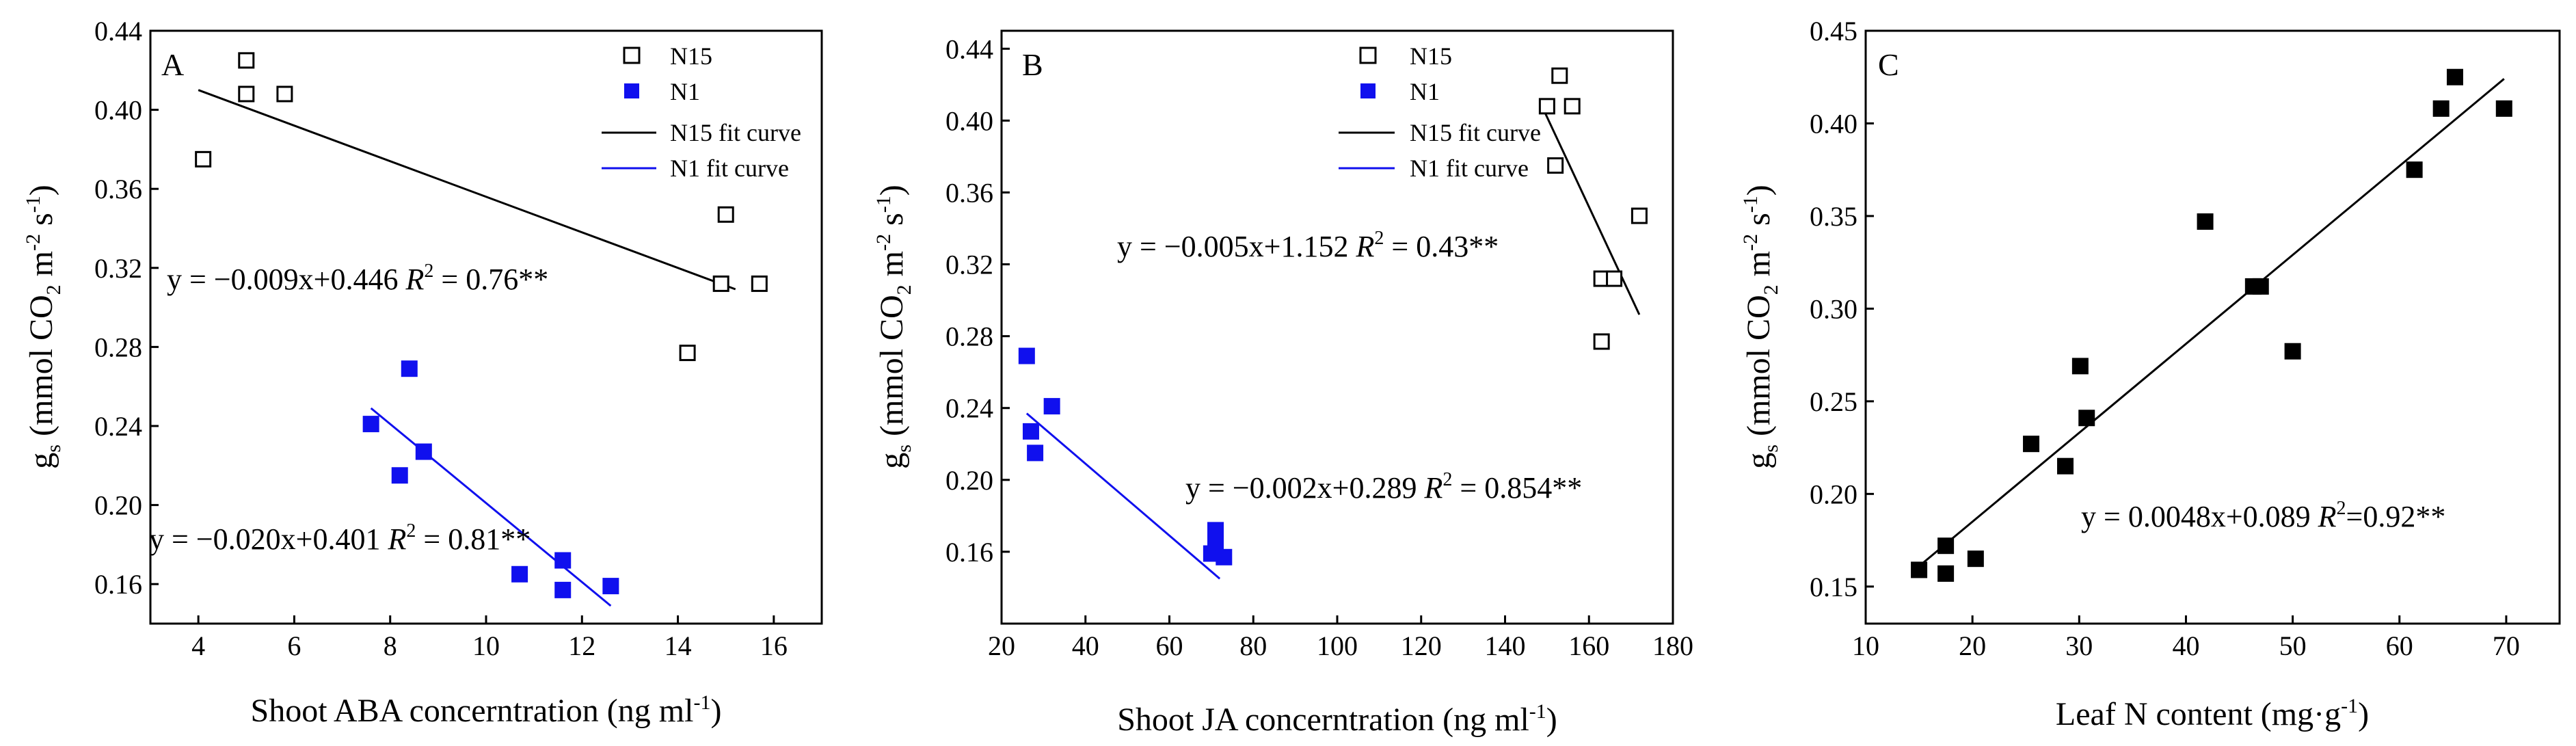 This screenshot has width=2576, height=746. Describe the element at coordinates (701, 112) in the screenshot. I see `panel-a-legend: N15 N1 N15 fit curve N1 fit curve` at that location.